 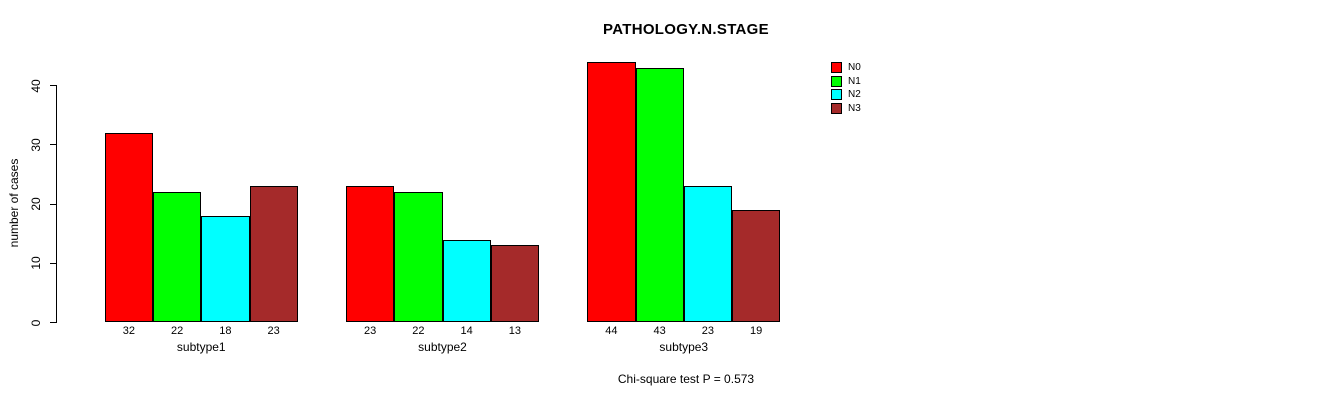 What do you see at coordinates (659, 331) in the screenshot?
I see `bar-value-label: 43` at bounding box center [659, 331].